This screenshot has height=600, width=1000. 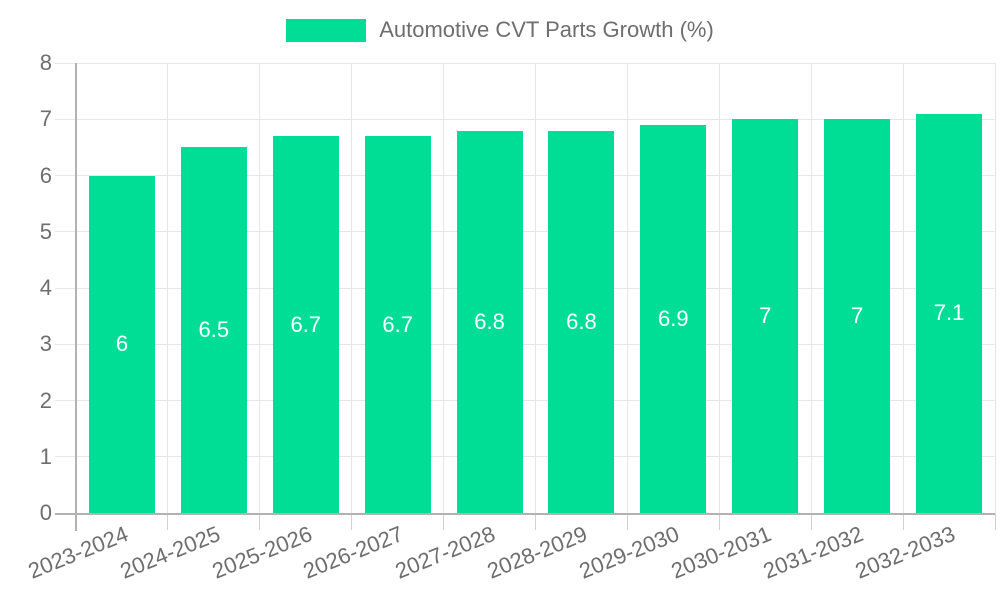 What do you see at coordinates (78, 552) in the screenshot?
I see `x-axis-tick-label: 2023-2024` at bounding box center [78, 552].